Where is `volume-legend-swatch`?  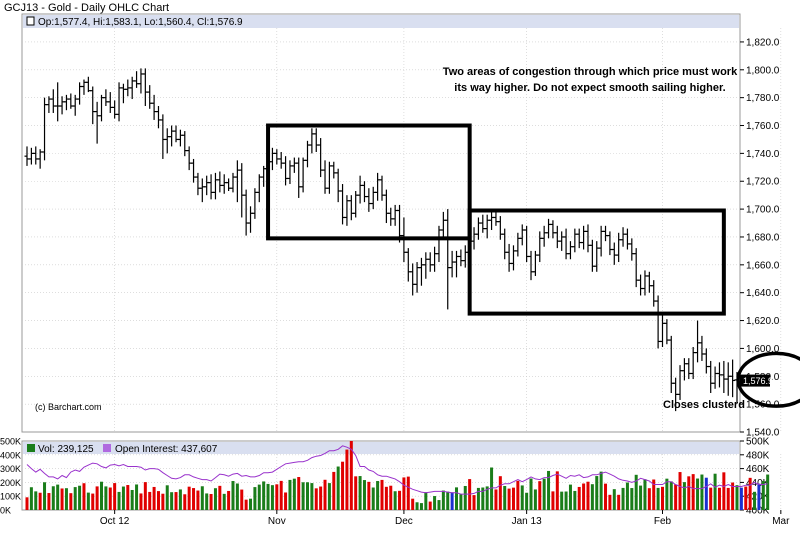 volume-legend-swatch is located at coordinates (31, 448).